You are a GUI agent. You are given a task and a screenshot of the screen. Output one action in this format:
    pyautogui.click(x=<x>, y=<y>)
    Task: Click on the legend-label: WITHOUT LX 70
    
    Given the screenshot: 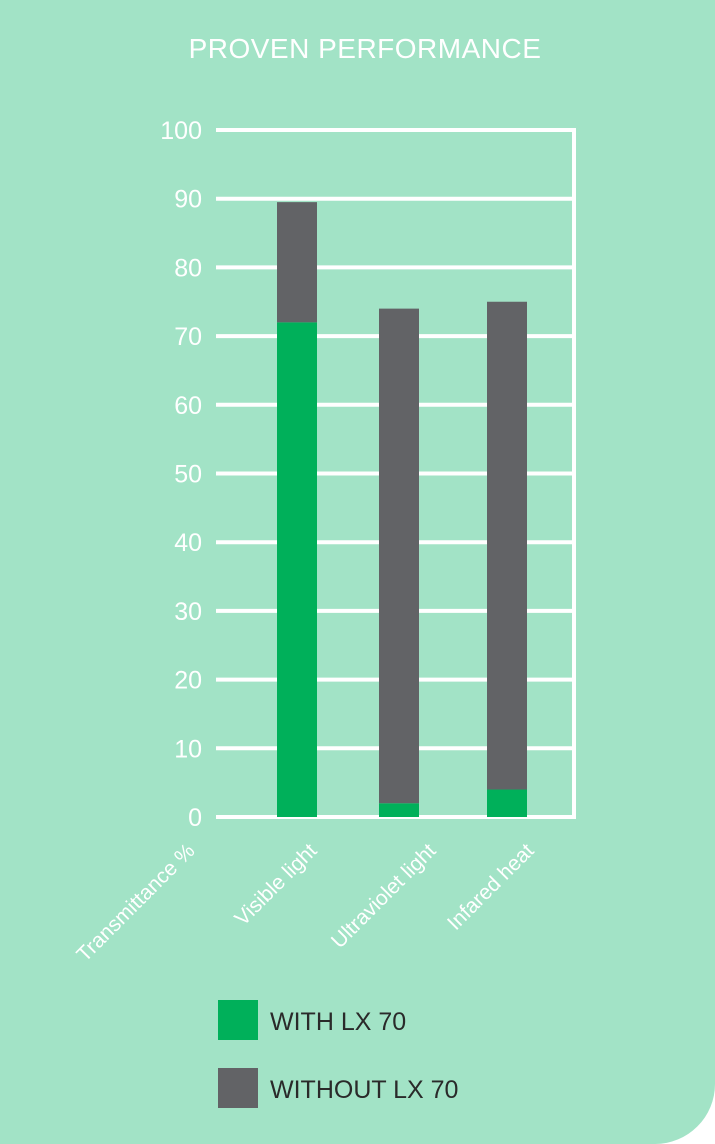 What is the action you would take?
    pyautogui.click(x=364, y=1090)
    